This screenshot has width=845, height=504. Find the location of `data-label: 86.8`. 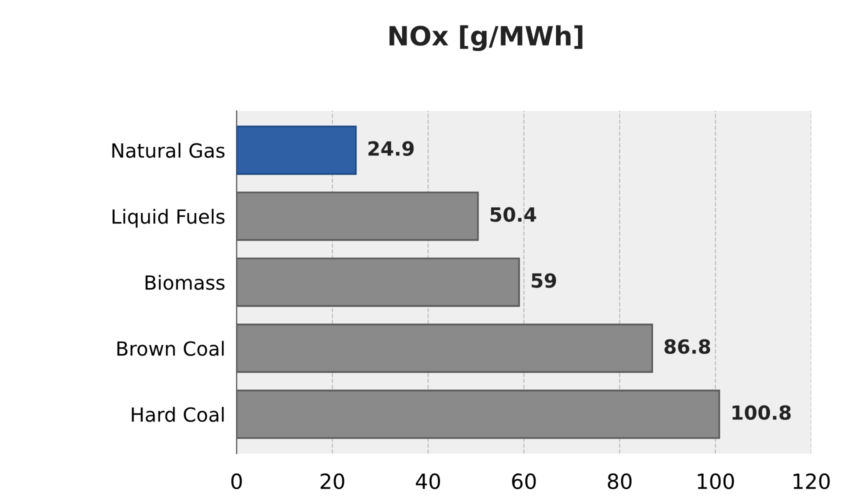

data-label: 86.8 is located at coordinates (687, 346).